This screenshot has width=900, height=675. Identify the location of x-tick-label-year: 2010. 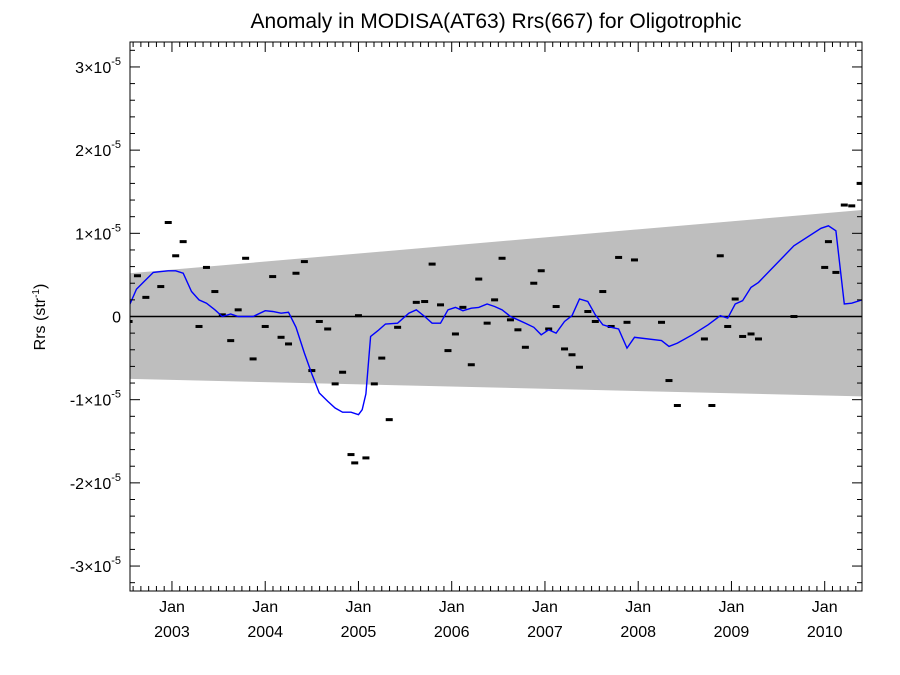
(825, 632).